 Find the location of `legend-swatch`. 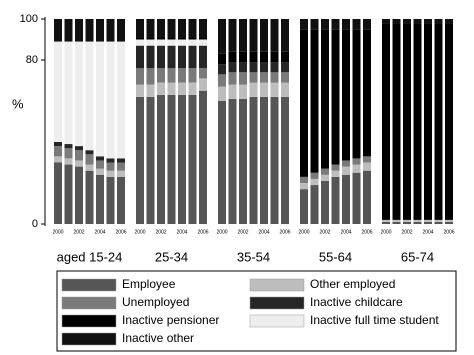

legend-swatch is located at coordinates (89, 285).